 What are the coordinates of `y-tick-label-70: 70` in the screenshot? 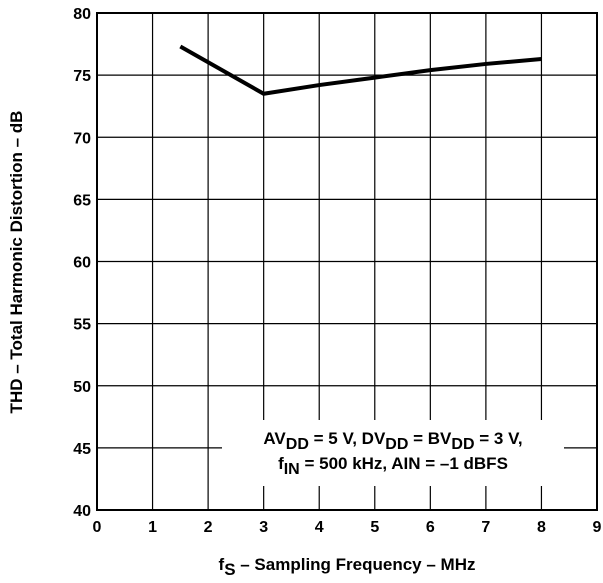 It's located at (82, 138).